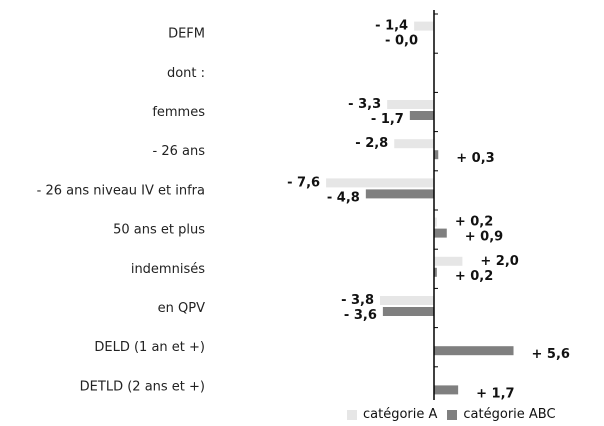  I want to click on bar-categorie-a-50-ans-et-plus, so click(435, 222).